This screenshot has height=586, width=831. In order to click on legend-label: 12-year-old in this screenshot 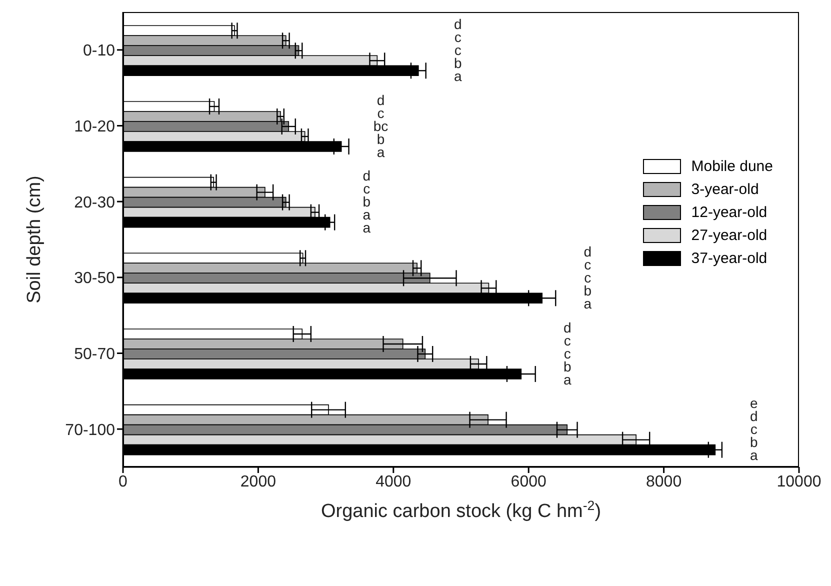, I will do `click(729, 212)`.